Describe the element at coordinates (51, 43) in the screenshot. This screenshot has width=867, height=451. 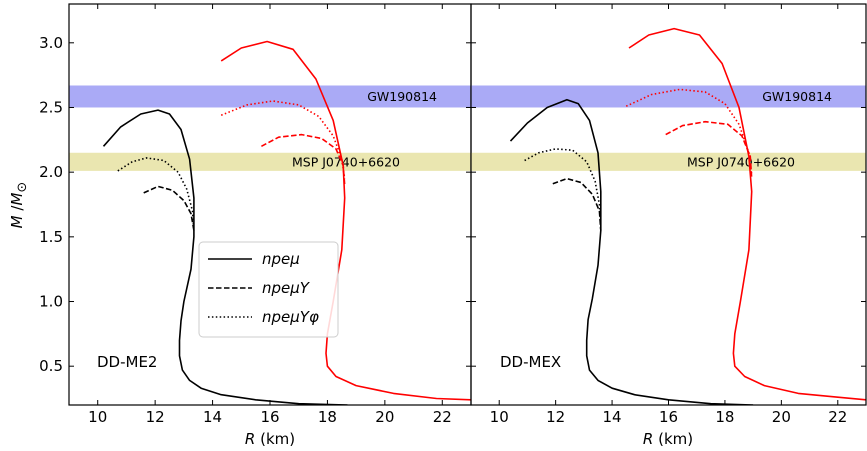
I see `y-tick-label-3.0: 3.0` at that location.